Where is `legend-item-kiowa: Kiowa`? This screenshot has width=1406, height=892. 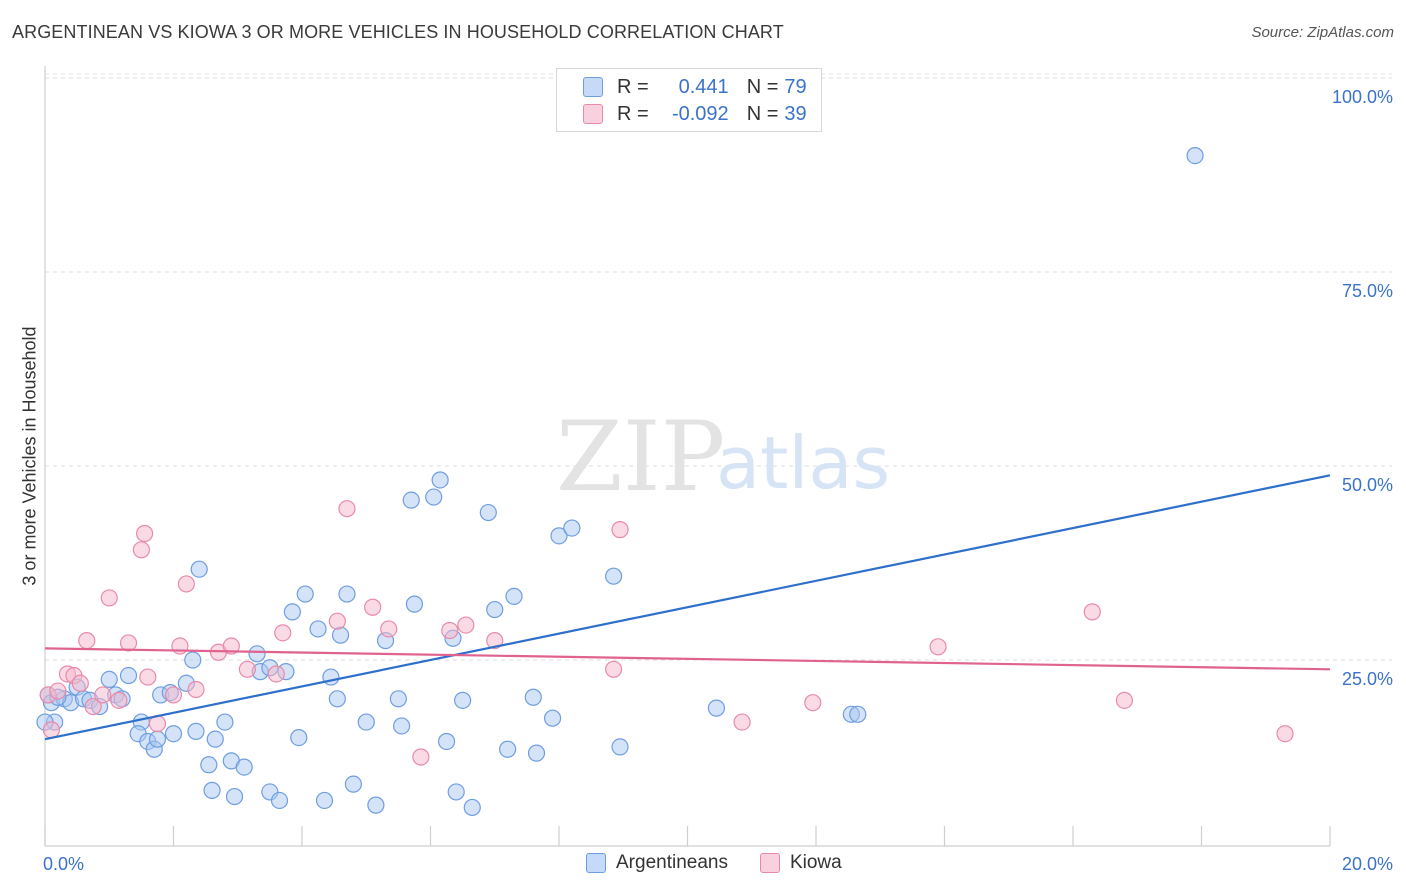 legend-item-kiowa: Kiowa is located at coordinates (800, 863).